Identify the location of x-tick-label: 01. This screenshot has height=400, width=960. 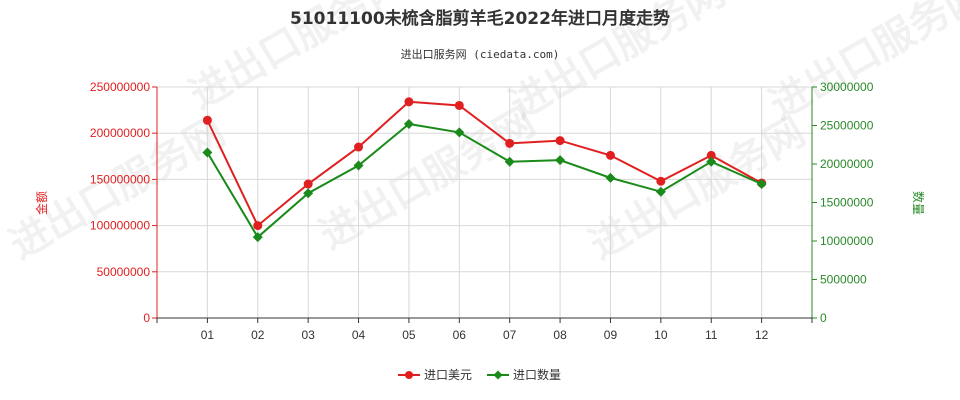
(208, 335).